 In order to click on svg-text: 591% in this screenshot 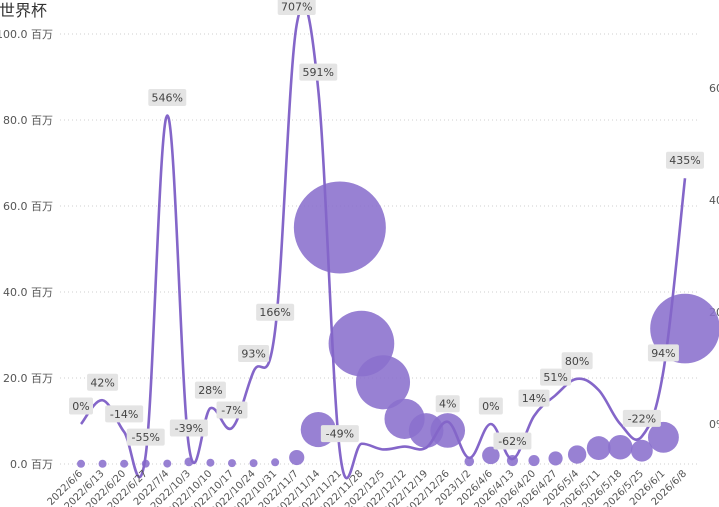, I will do `click(318, 72)`.